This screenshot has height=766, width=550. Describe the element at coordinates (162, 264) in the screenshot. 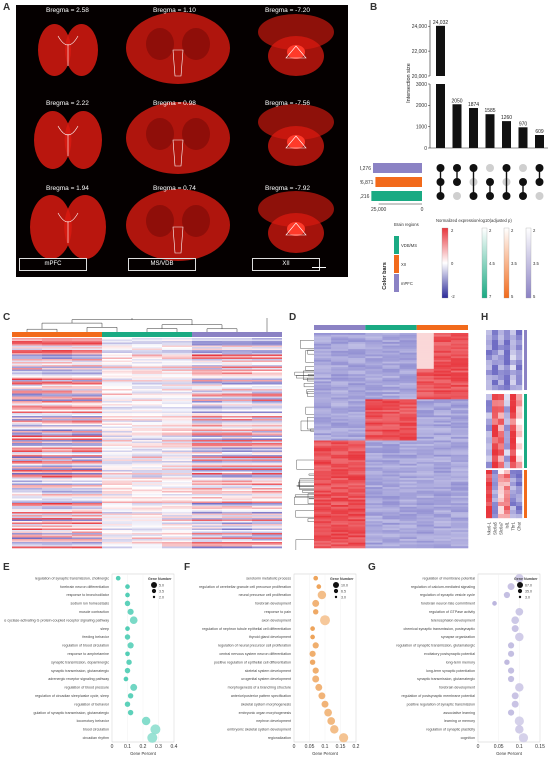

I see `region-label-msvdb: MS/VDB` at that location.